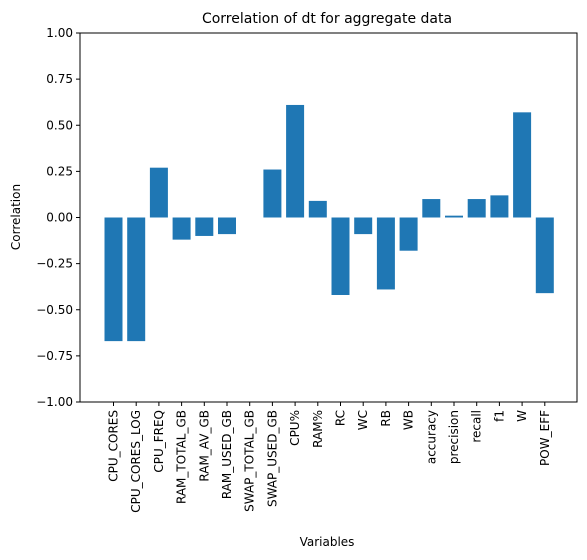 The width and height of the screenshot is (587, 560). What do you see at coordinates (431, 437) in the screenshot?
I see `x-tick-label: accuracy` at bounding box center [431, 437].